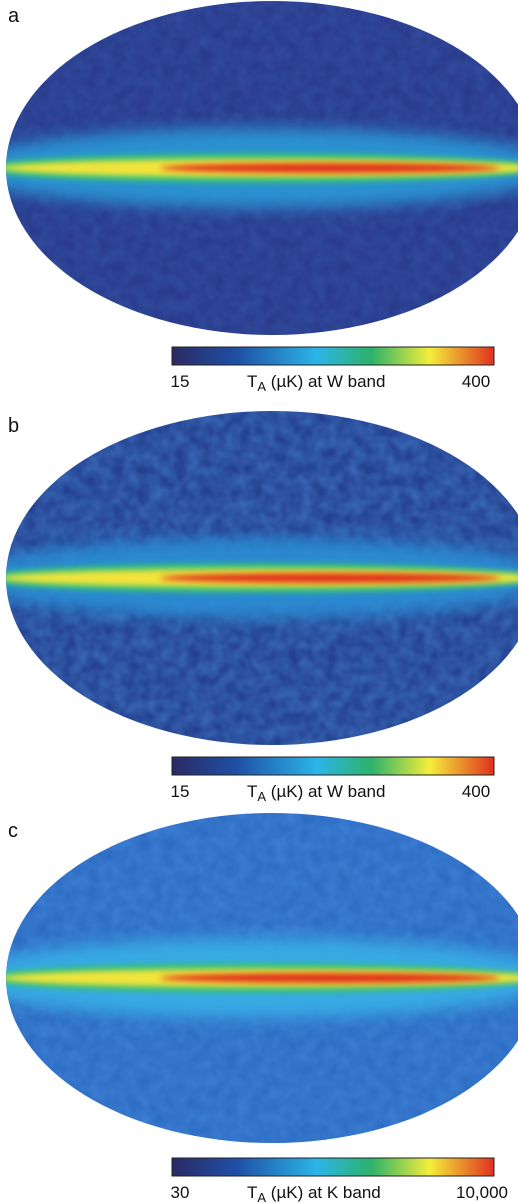 This screenshot has width=518, height=1204. I want to click on panel-label: b, so click(13, 426).